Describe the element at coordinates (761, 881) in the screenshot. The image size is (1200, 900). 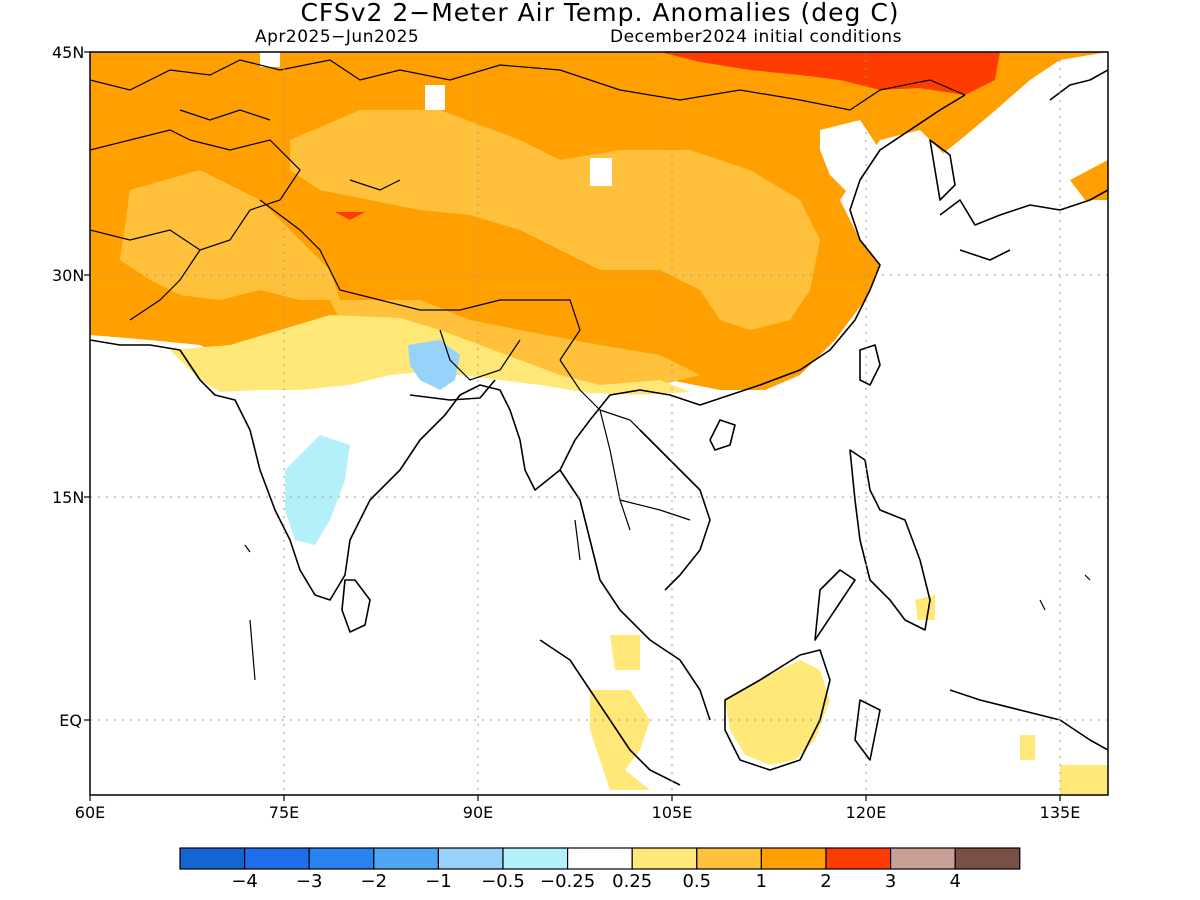
I see `colorbar-tick-label: 1` at that location.